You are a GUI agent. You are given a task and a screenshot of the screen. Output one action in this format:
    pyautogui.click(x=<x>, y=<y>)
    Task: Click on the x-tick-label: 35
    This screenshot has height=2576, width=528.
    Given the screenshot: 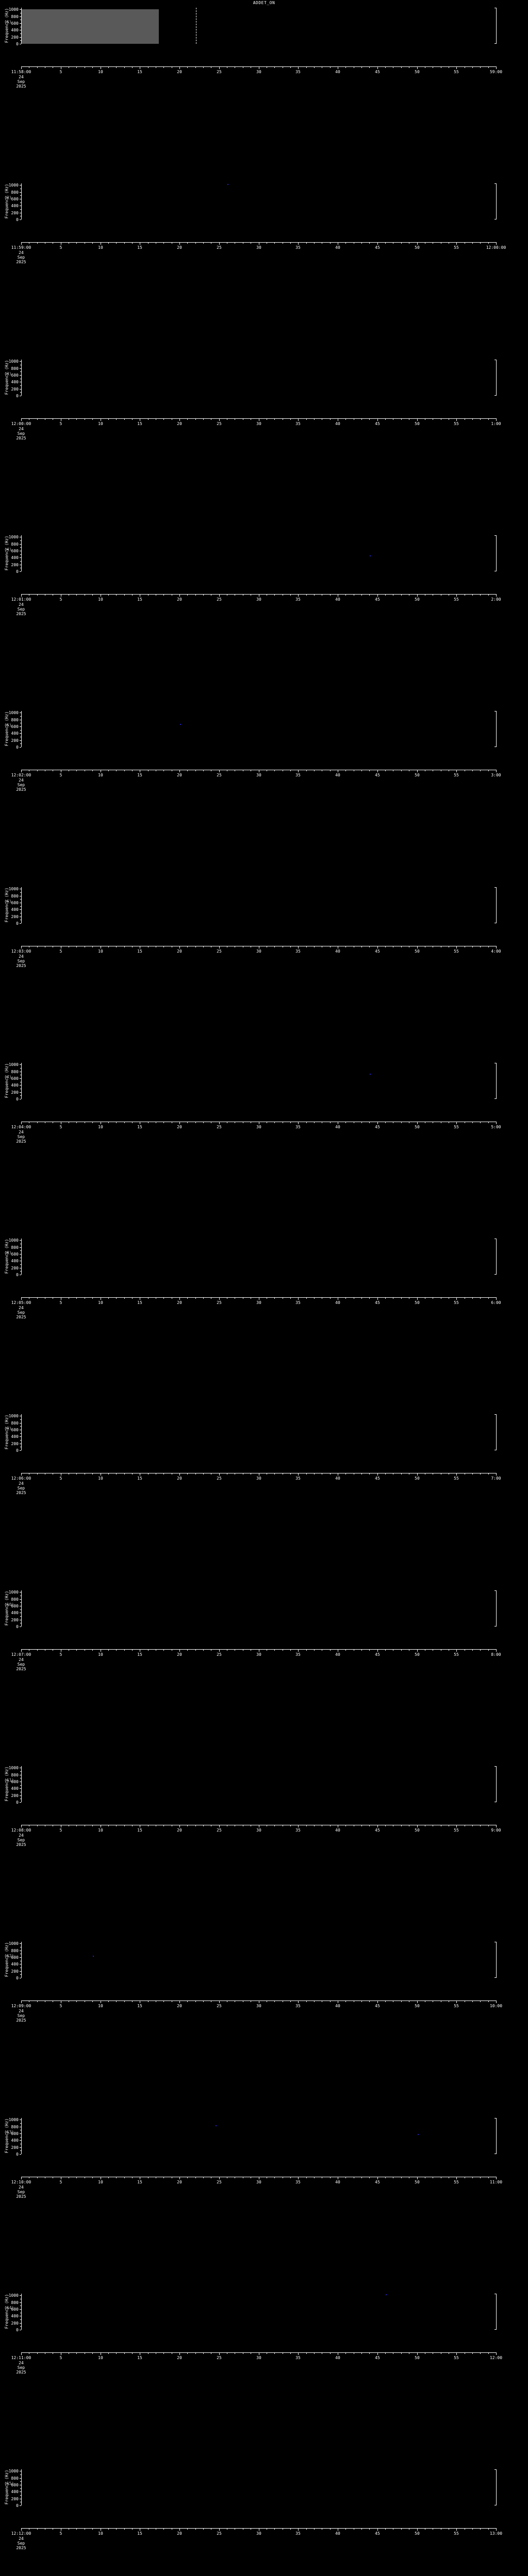 What is the action you would take?
    pyautogui.click(x=298, y=72)
    